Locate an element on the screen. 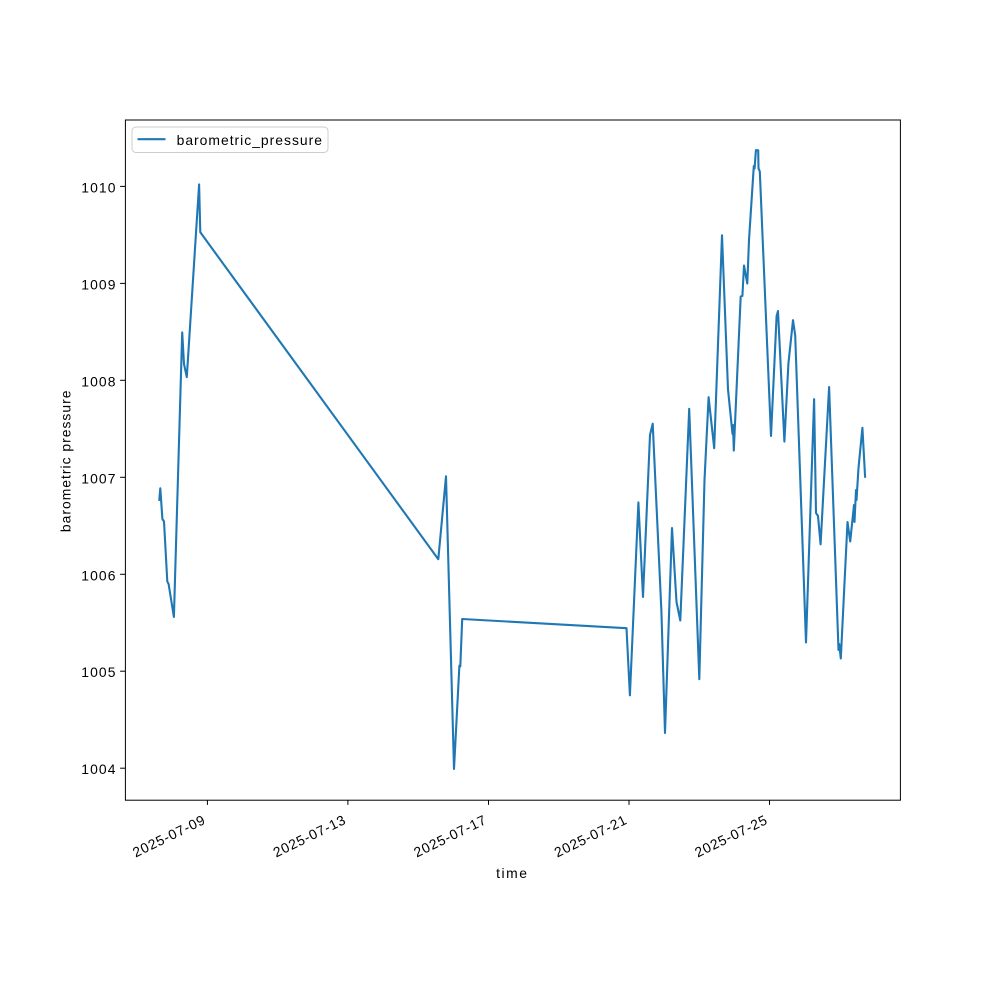  svg-text: 1010 is located at coordinates (98, 187).